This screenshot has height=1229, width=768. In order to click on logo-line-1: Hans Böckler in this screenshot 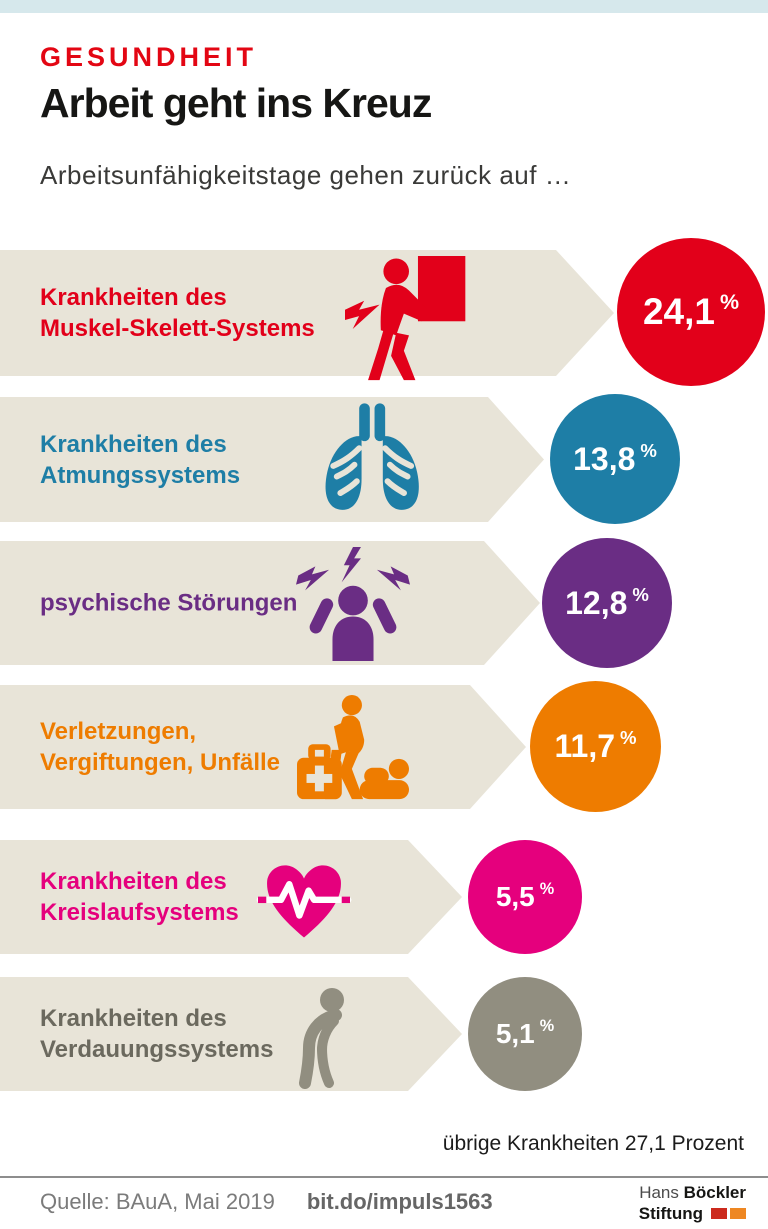, I will do `click(692, 1192)`.